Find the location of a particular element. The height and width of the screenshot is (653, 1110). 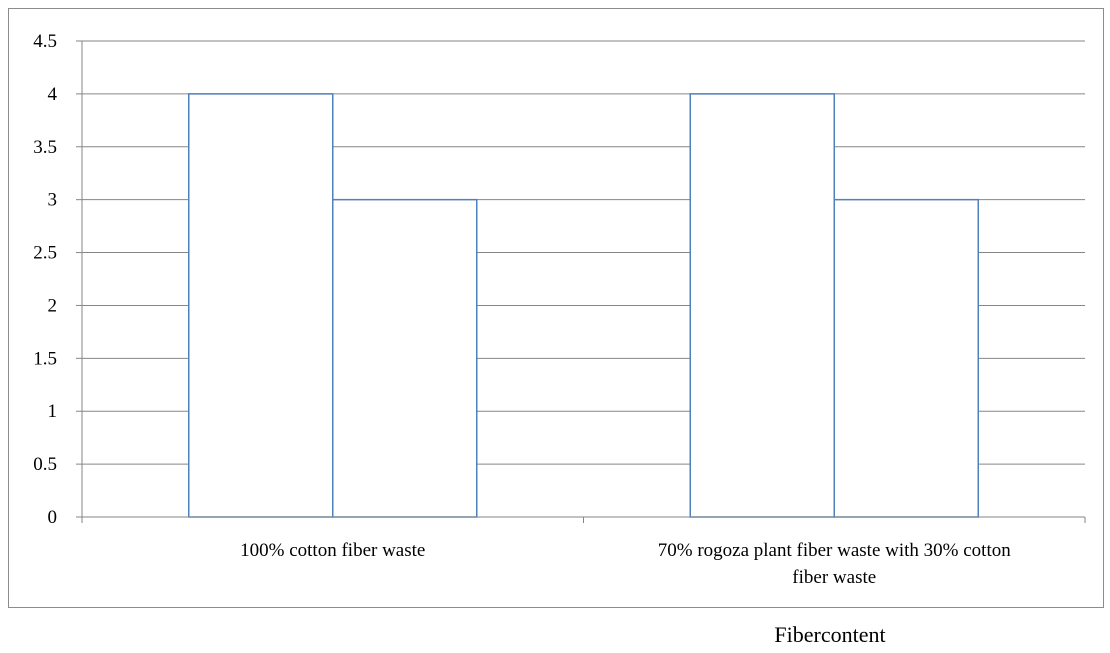

y-tick-label: 3 is located at coordinates (53, 200).